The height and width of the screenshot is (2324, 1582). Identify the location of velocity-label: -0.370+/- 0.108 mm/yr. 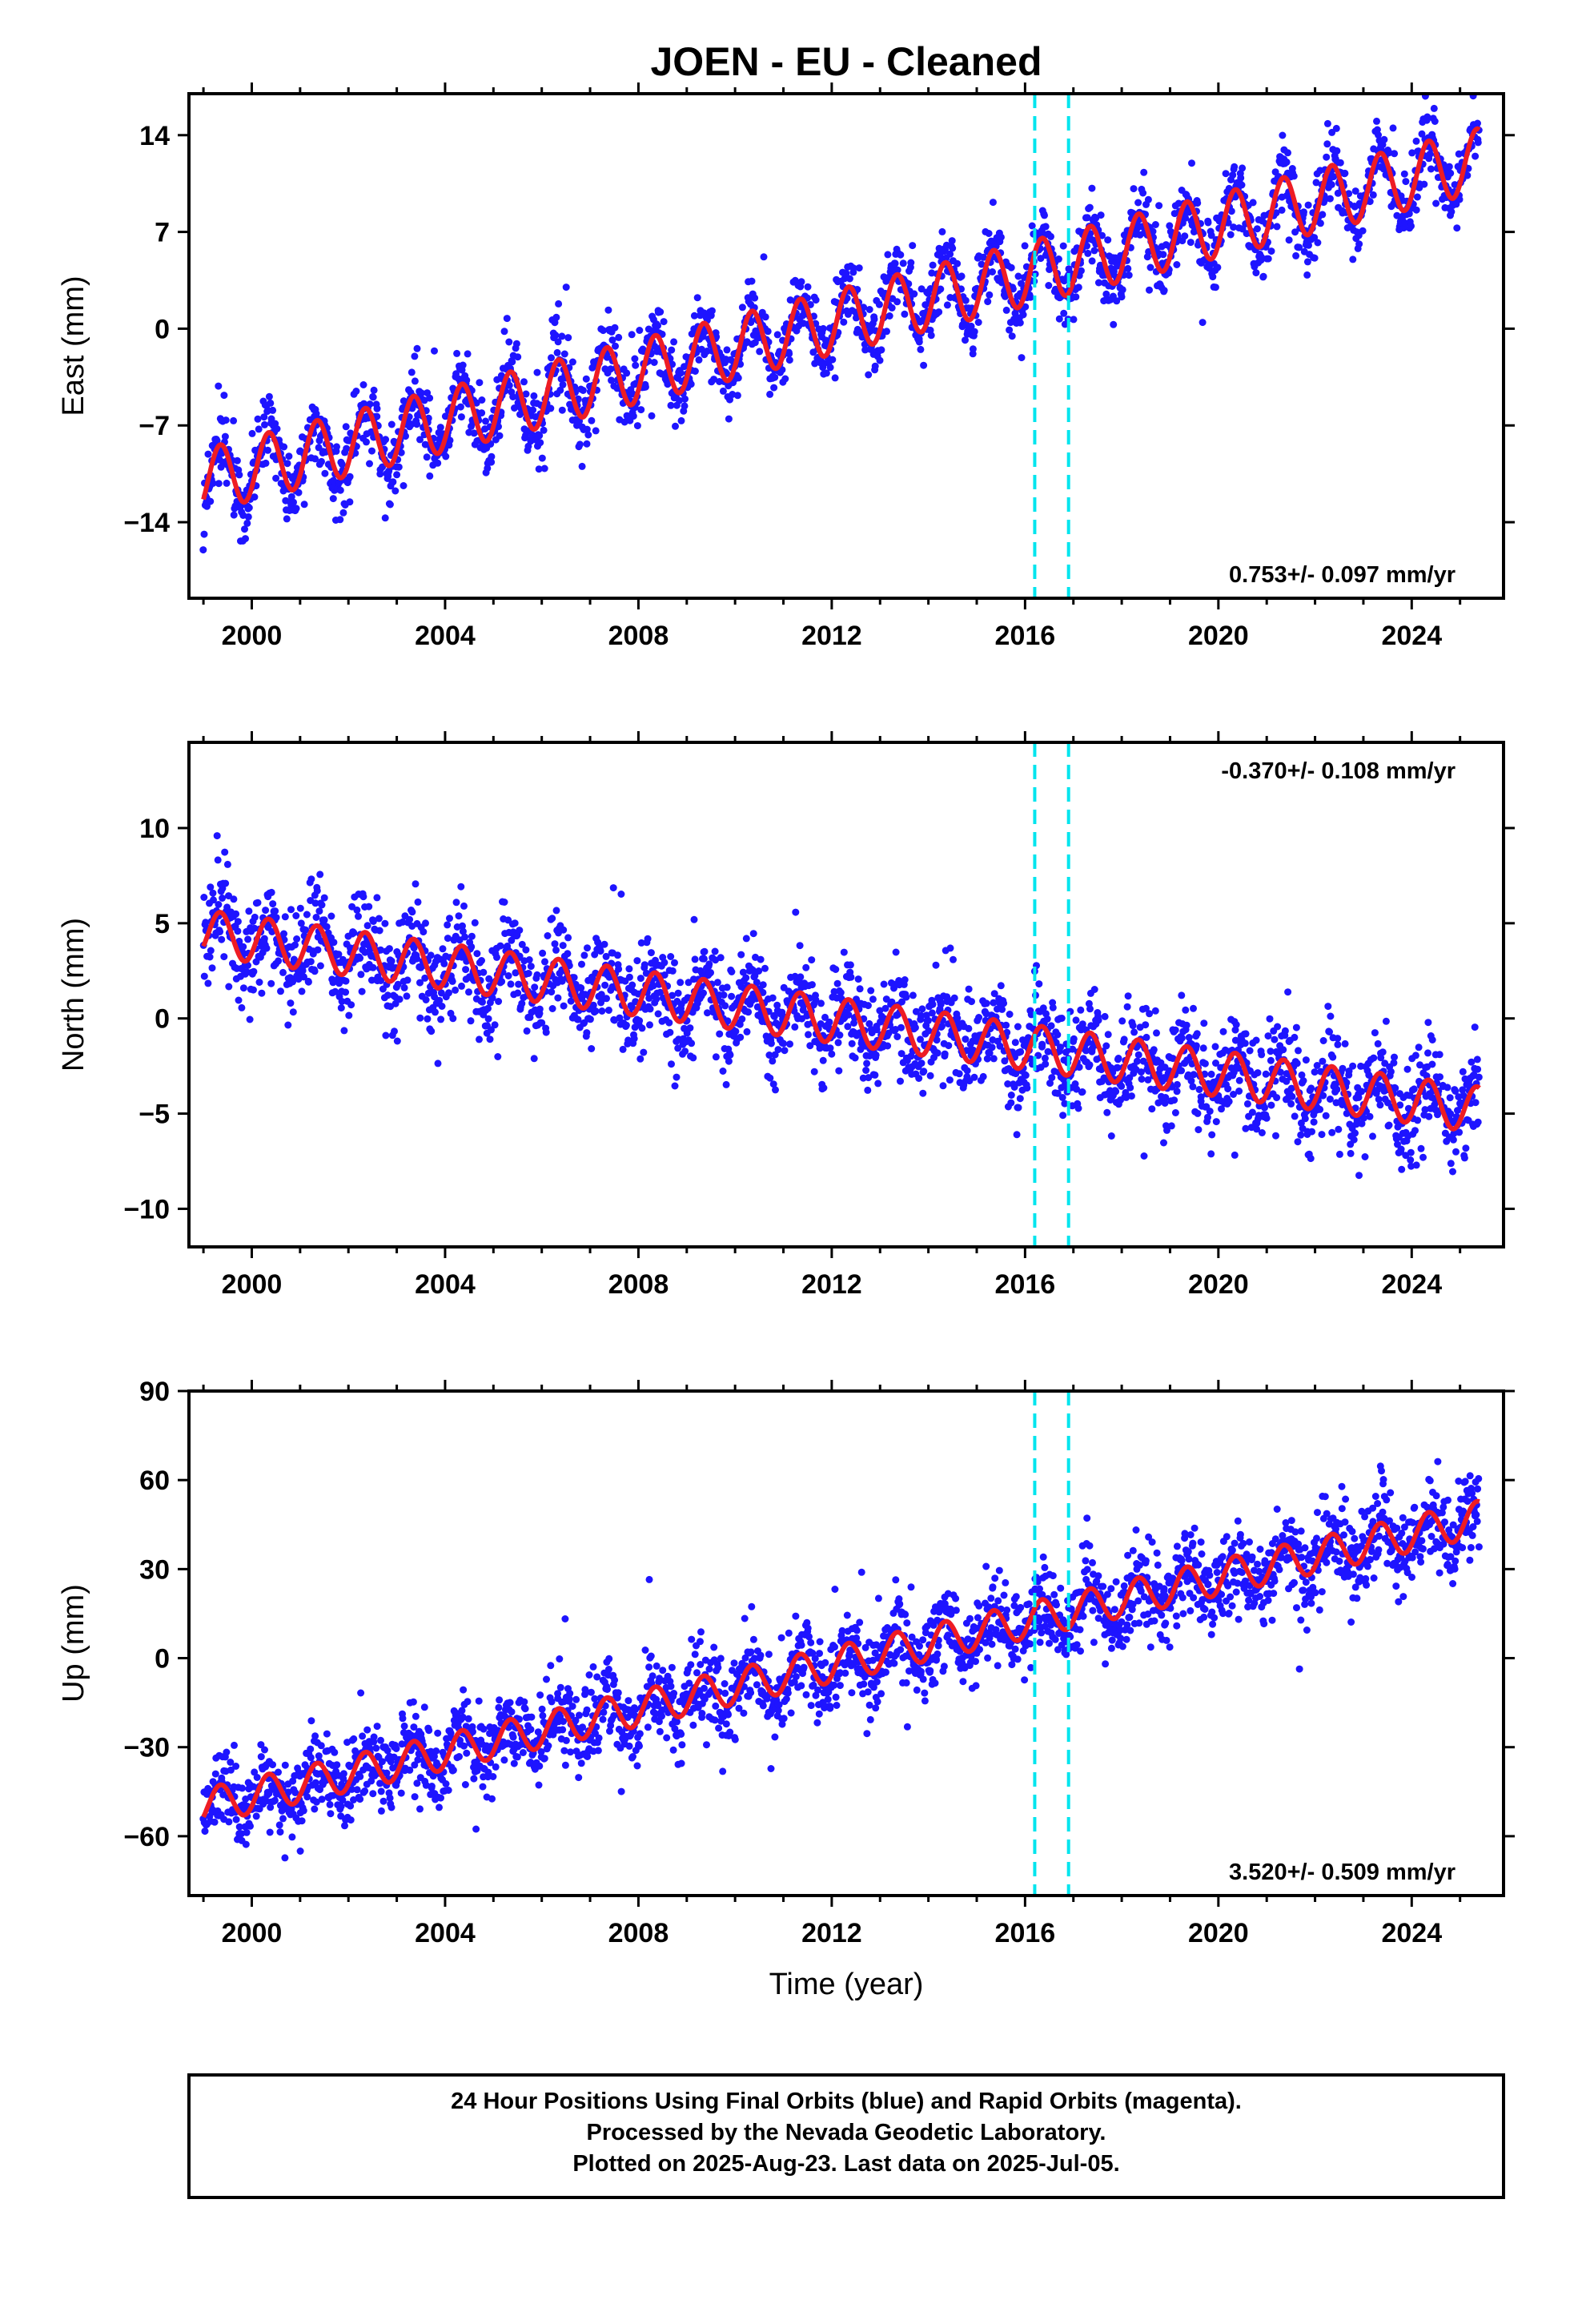
(1338, 771).